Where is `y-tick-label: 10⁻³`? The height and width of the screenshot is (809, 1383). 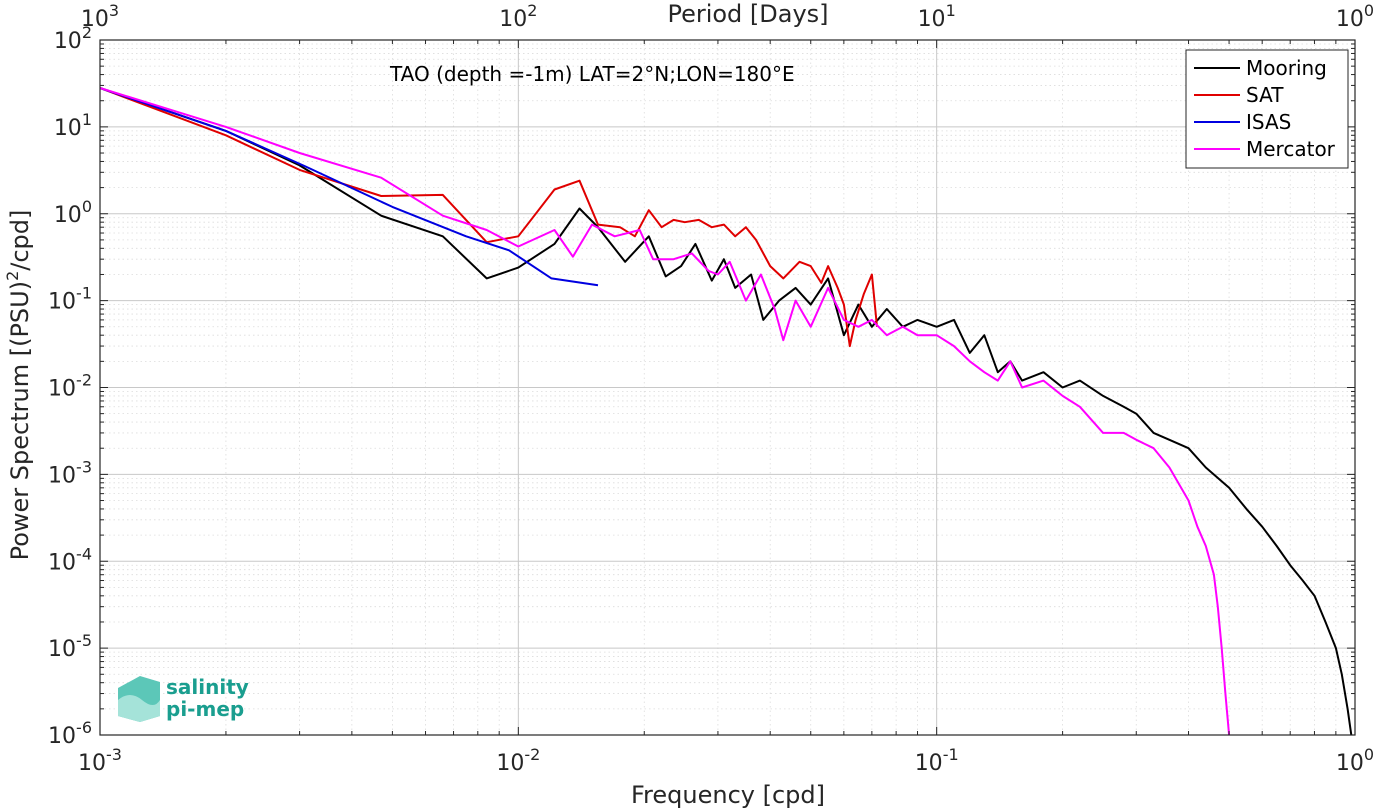 y-tick-label: 10⁻³ is located at coordinates (70, 472).